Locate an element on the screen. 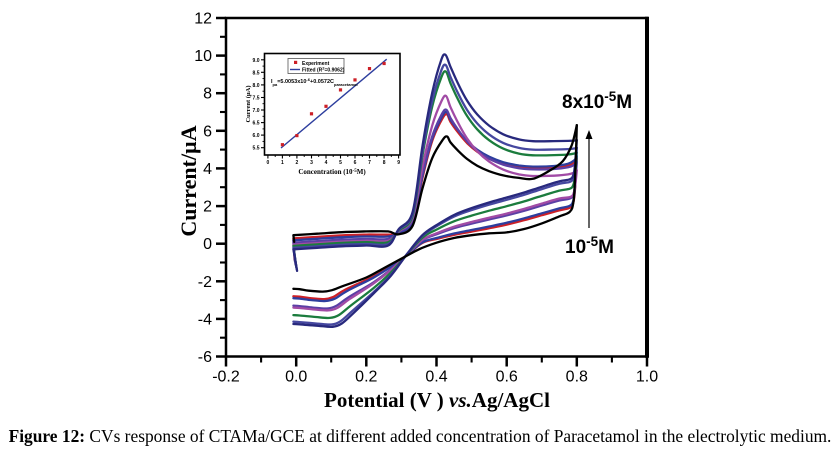 The image size is (840, 454). svg-text: Current/µA is located at coordinates (188, 180).